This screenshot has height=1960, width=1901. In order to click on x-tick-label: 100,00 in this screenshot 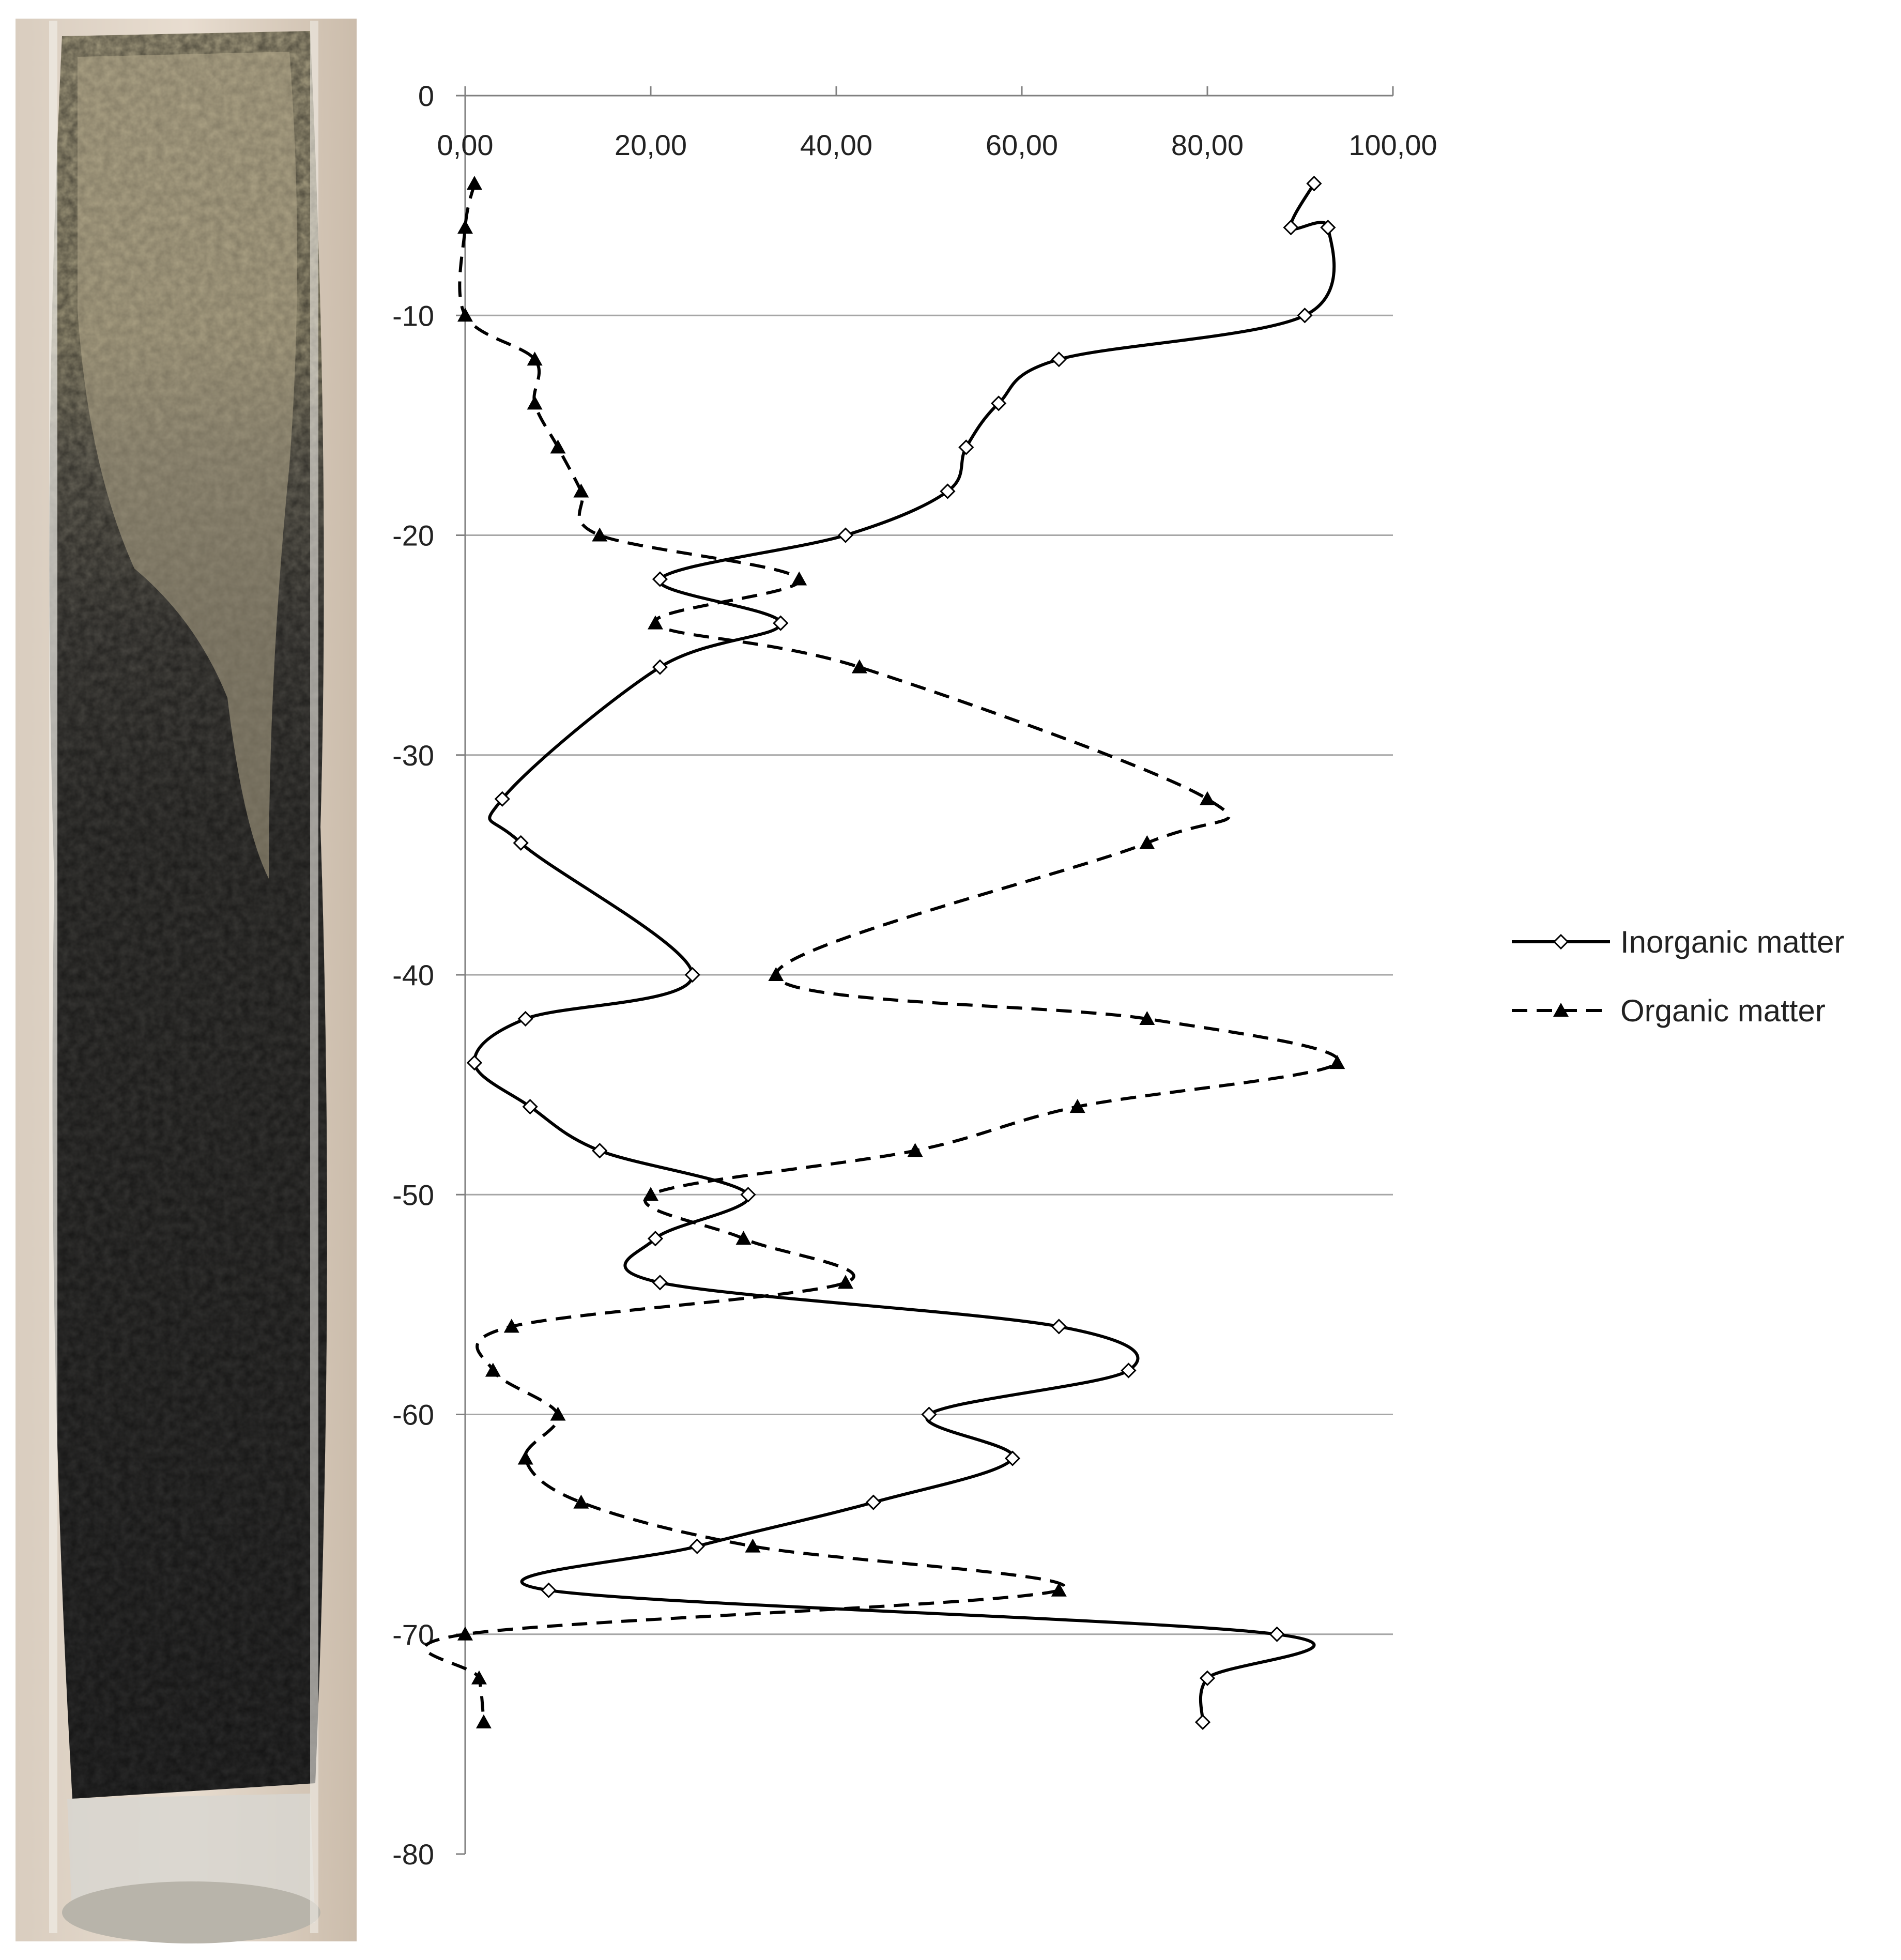, I will do `click(1392, 145)`.